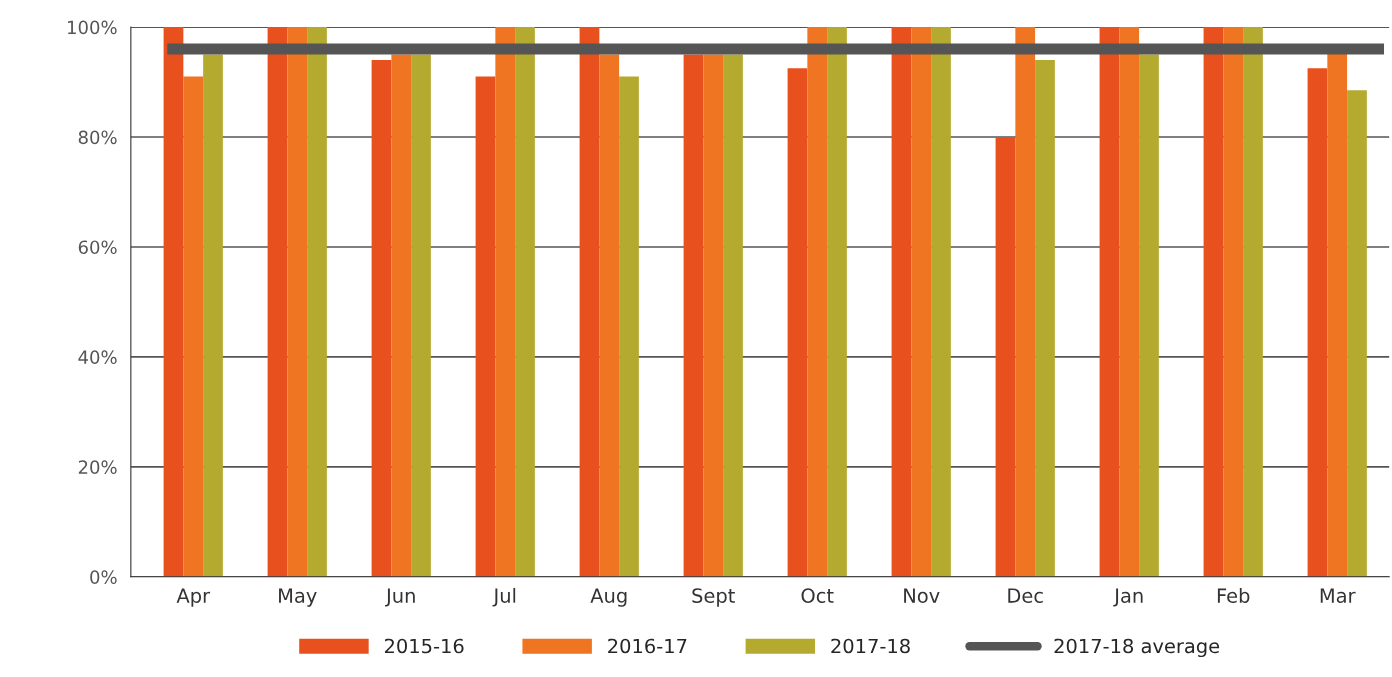 Image resolution: width=1392 pixels, height=677 pixels. Describe the element at coordinates (400, 597) in the screenshot. I see `x-tick-label: Jun` at that location.